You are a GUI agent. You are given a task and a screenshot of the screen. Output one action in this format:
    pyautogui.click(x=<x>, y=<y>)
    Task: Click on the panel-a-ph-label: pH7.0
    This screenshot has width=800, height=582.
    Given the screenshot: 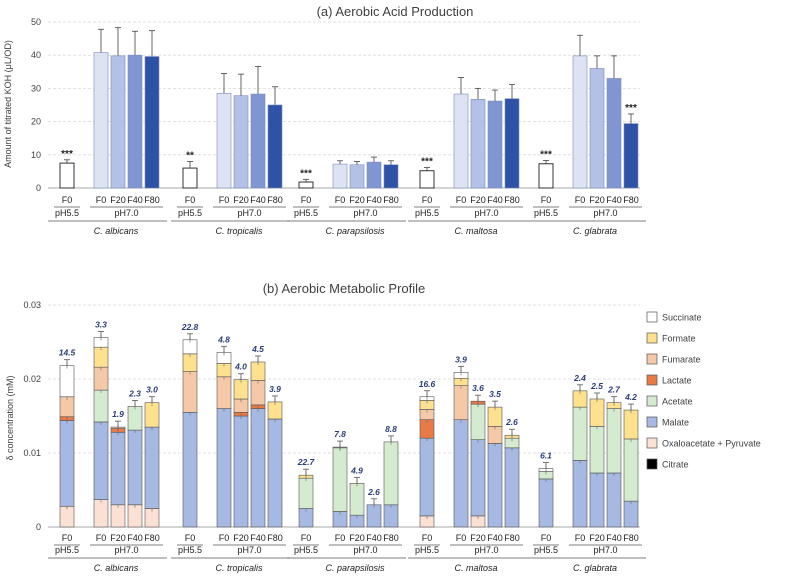 What is the action you would take?
    pyautogui.click(x=486, y=213)
    